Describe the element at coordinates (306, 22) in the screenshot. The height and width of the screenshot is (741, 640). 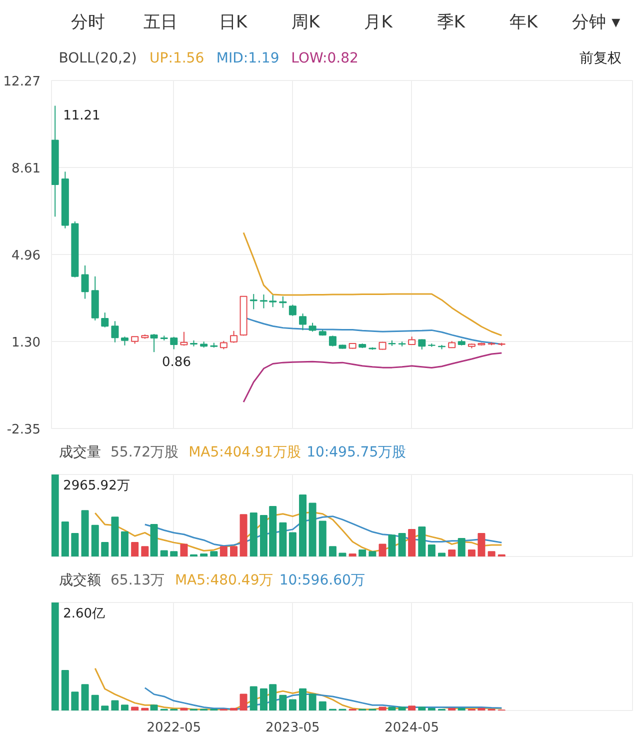
I see `text: 周K` at that location.